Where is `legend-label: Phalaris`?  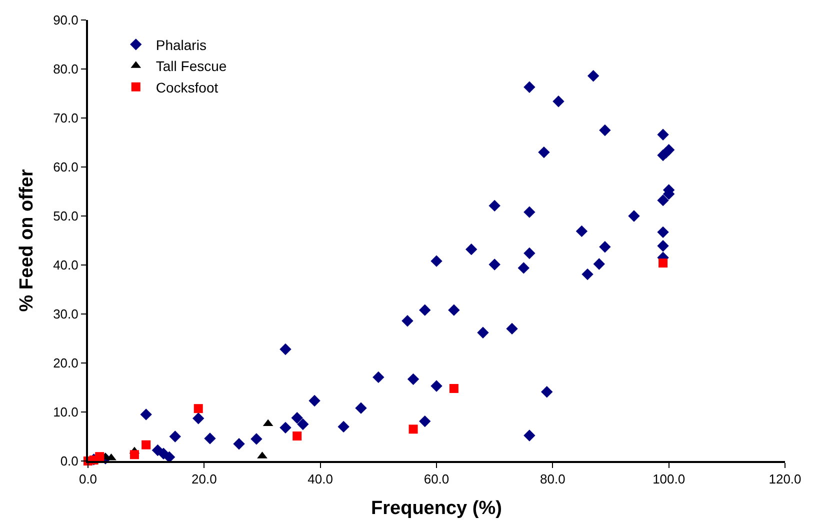 legend-label: Phalaris is located at coordinates (181, 44).